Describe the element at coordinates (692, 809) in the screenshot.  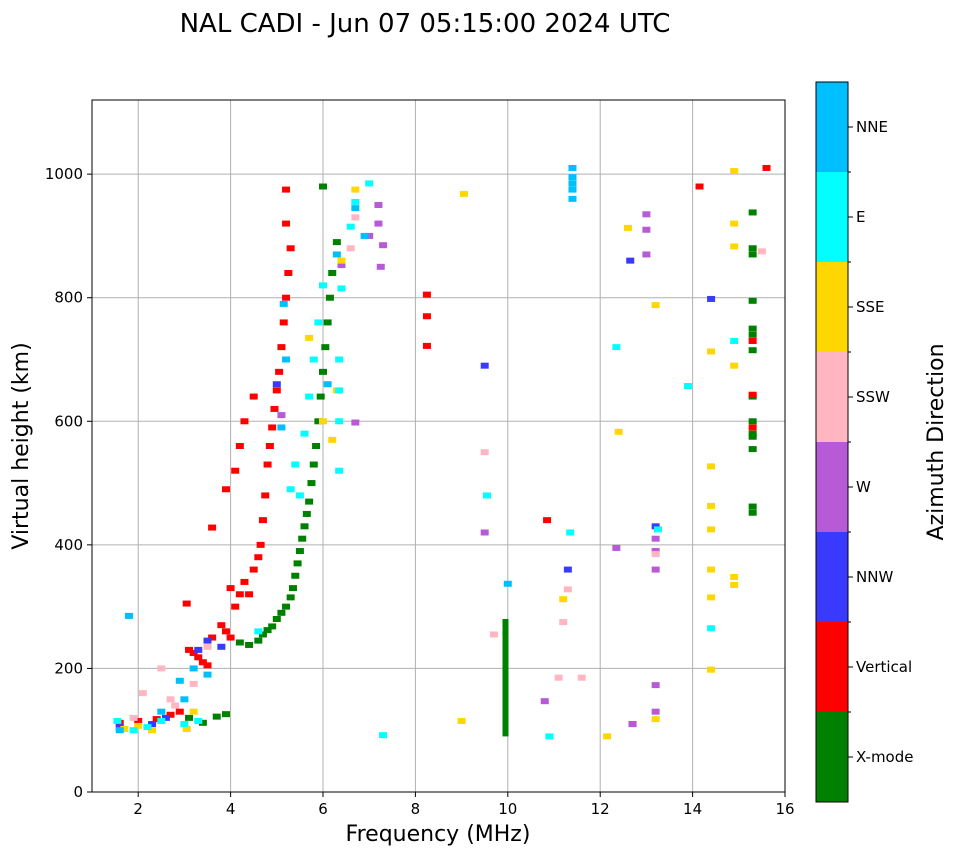
I see `x-tick-label: 14` at that location.